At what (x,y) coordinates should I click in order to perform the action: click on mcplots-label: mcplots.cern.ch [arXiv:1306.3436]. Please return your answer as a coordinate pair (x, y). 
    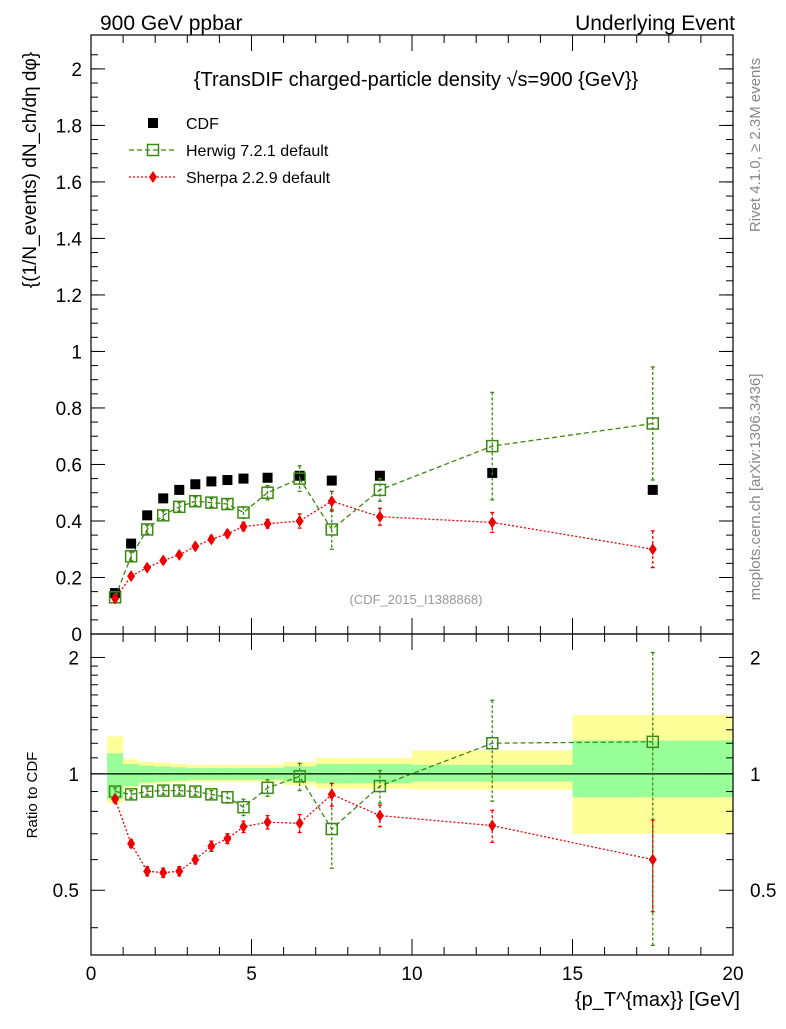
    Looking at the image, I should click on (755, 487).